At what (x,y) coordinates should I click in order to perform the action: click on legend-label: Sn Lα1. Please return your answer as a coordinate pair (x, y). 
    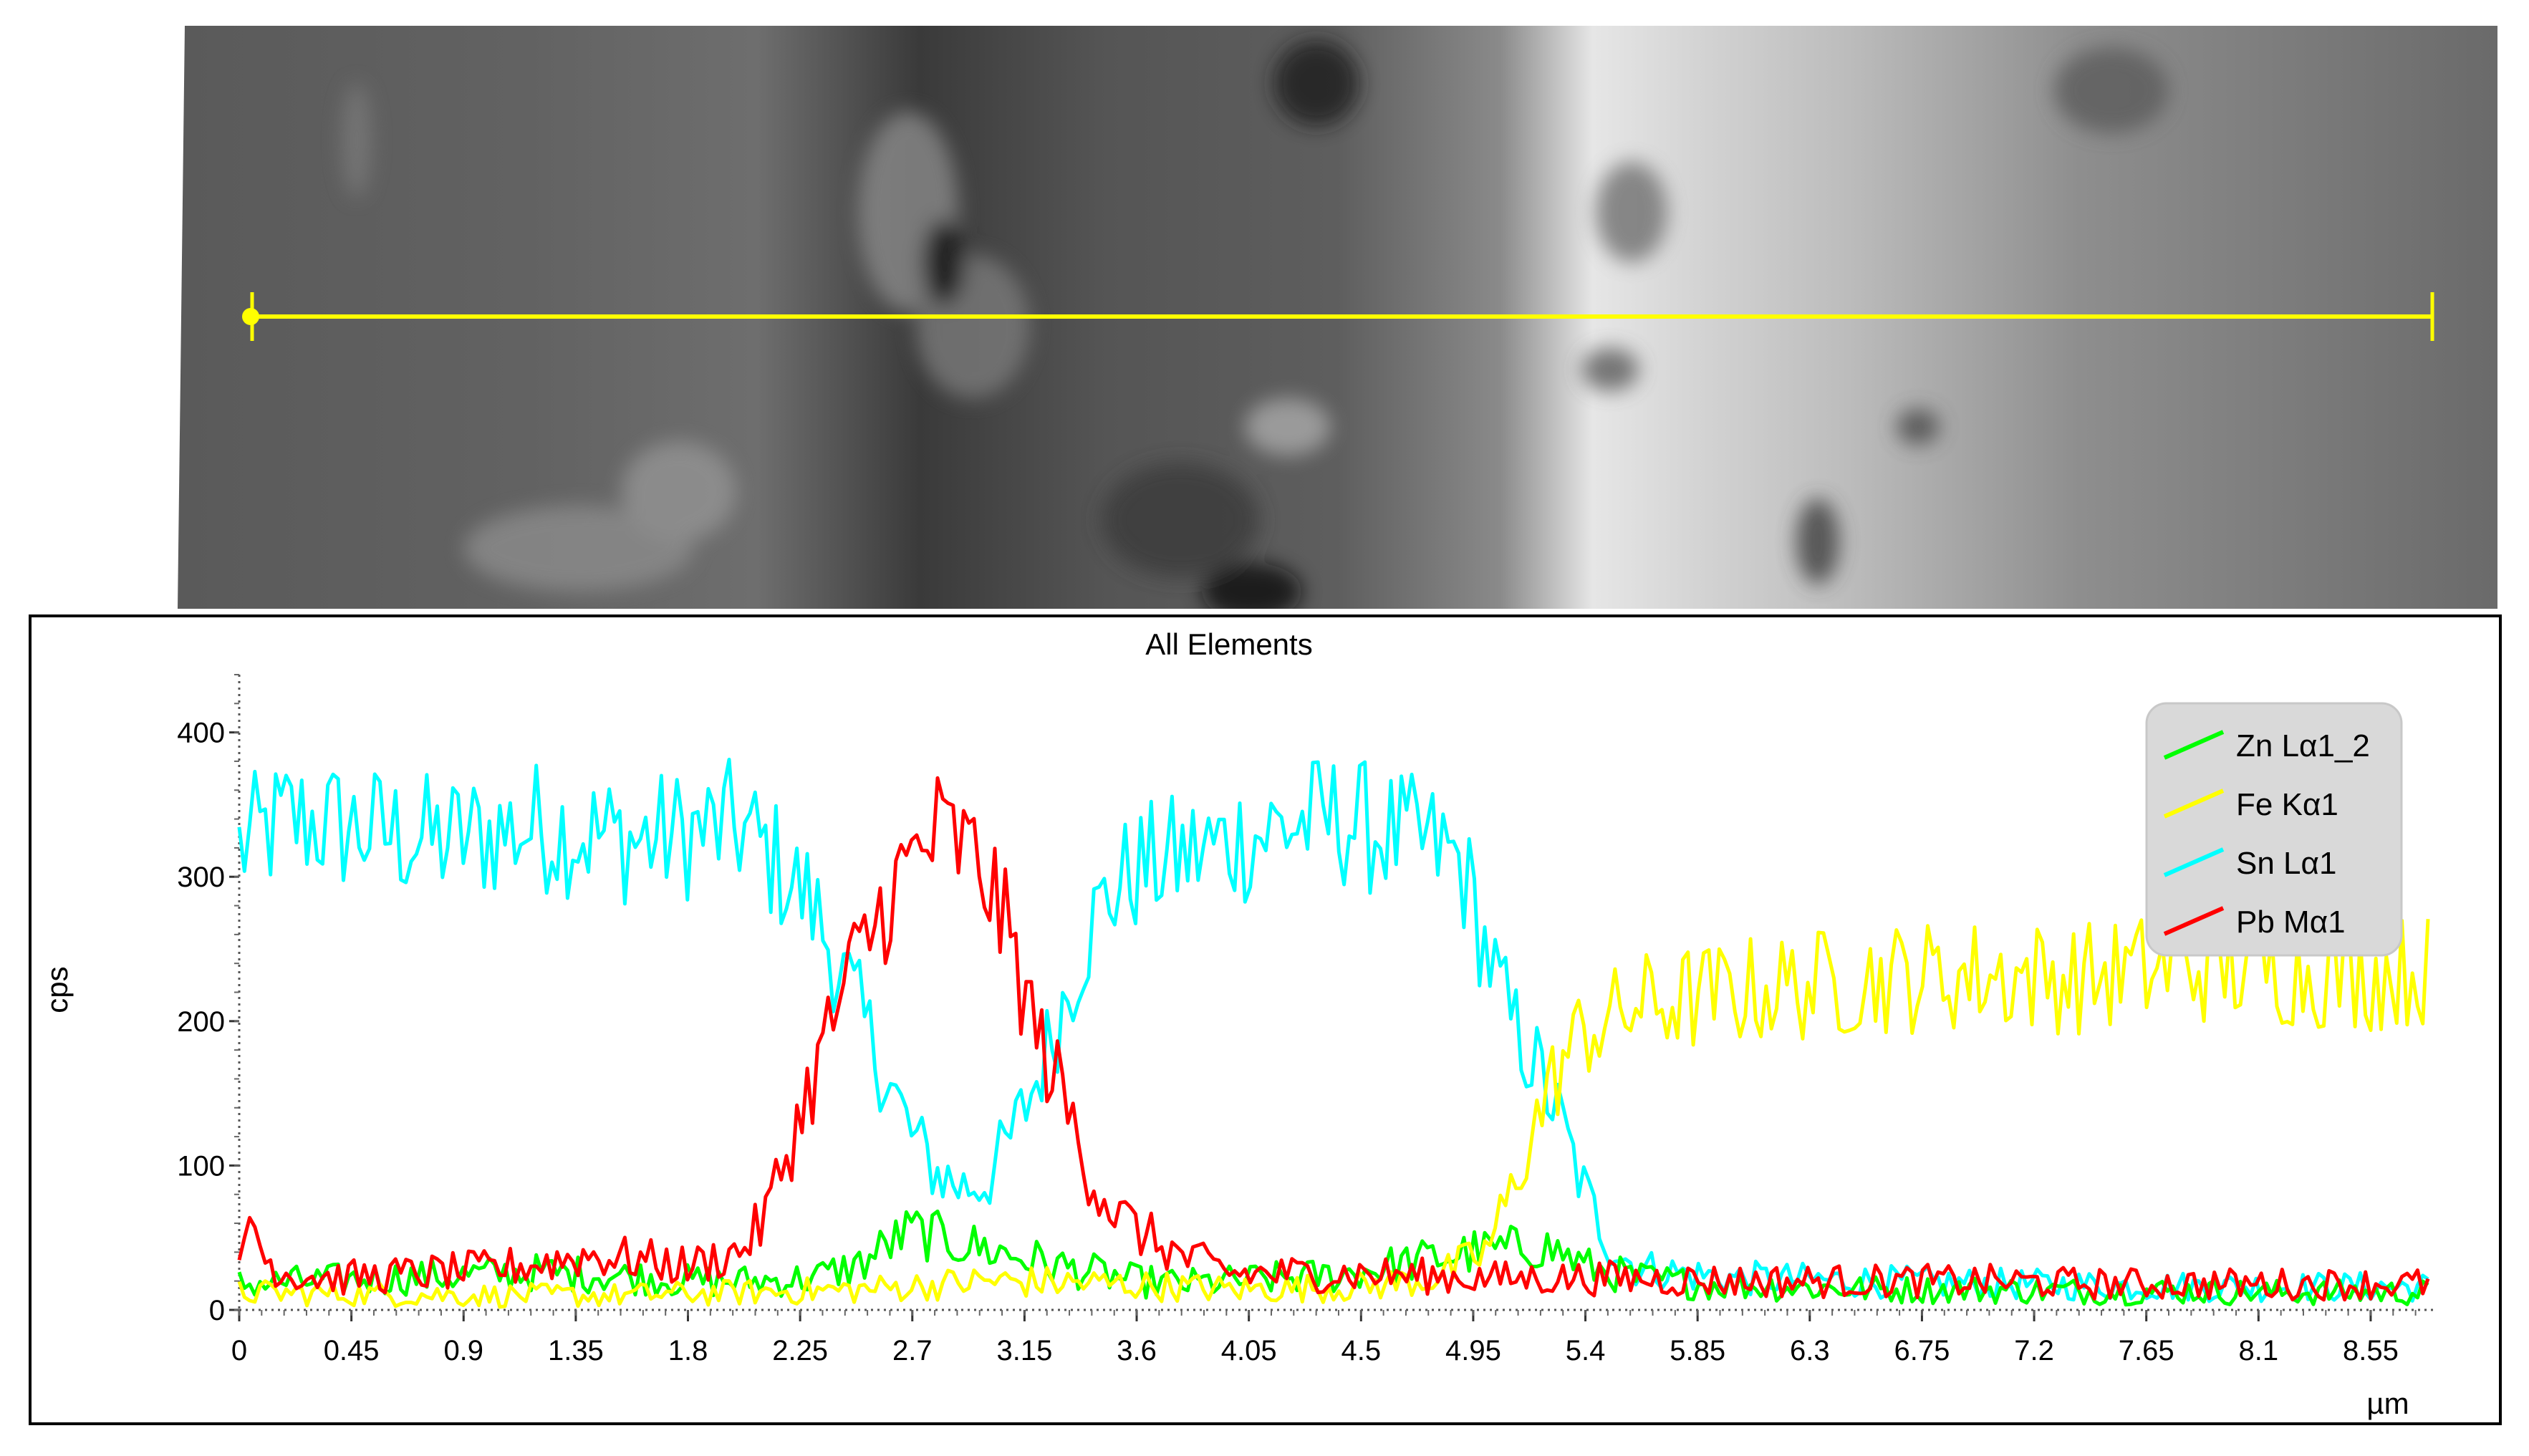
    Looking at the image, I should click on (2286, 863).